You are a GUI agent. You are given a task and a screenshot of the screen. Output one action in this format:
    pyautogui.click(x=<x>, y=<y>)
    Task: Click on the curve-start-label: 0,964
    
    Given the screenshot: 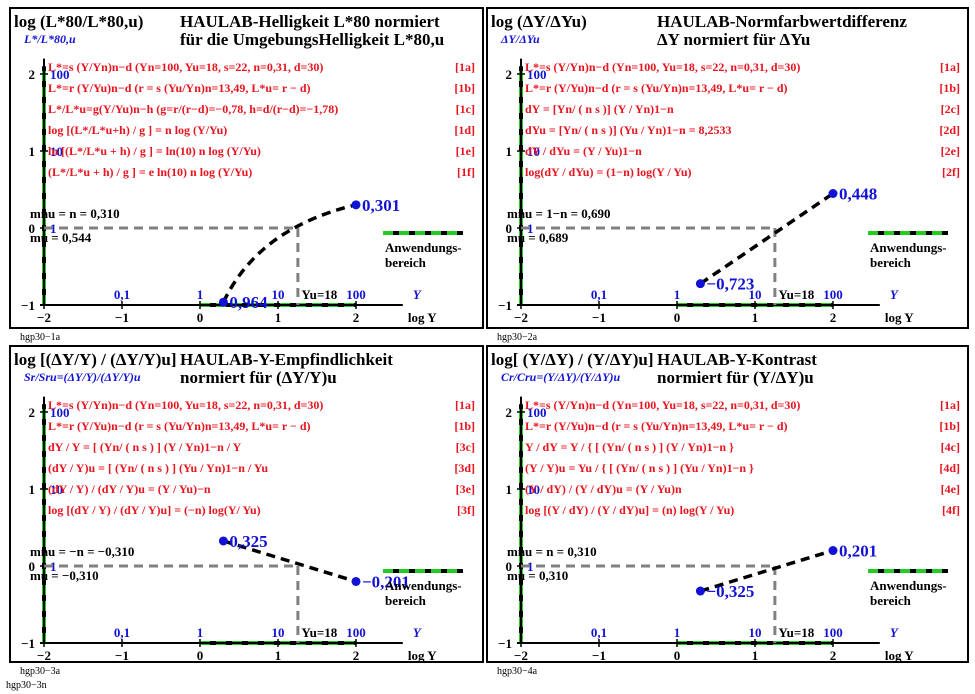 What is the action you would take?
    pyautogui.click(x=248, y=302)
    